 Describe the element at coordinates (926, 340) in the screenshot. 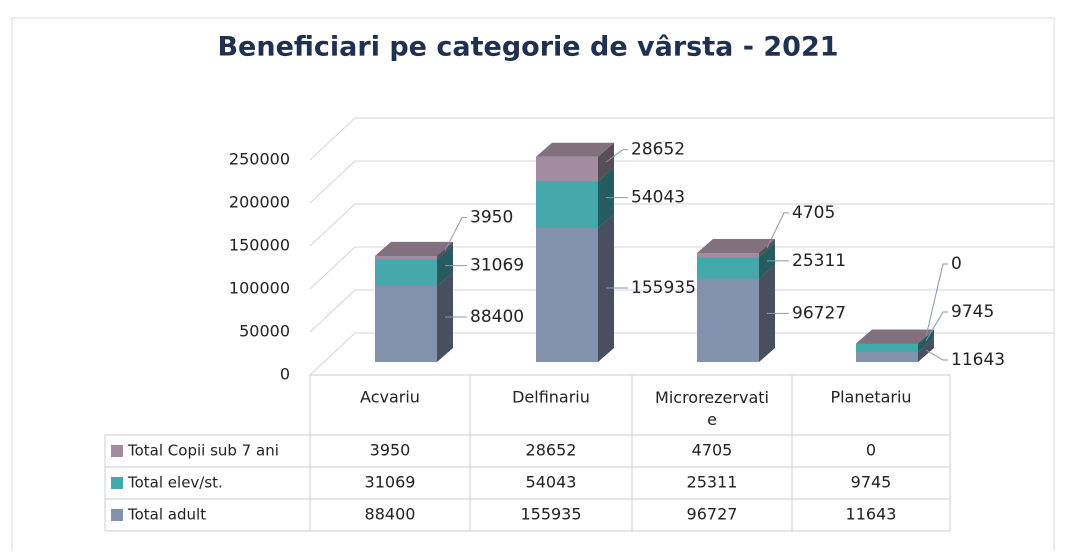

I see `bar-side` at that location.